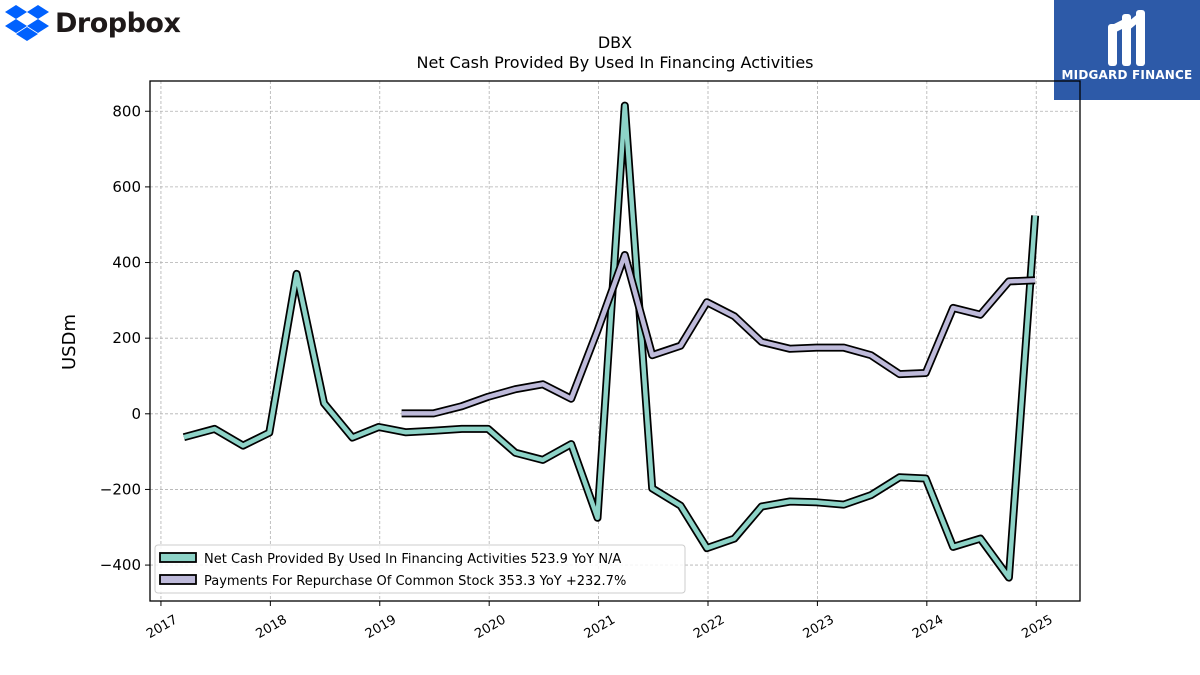 The height and width of the screenshot is (675, 1200). I want to click on x-tick-label: 2022, so click(709, 627).